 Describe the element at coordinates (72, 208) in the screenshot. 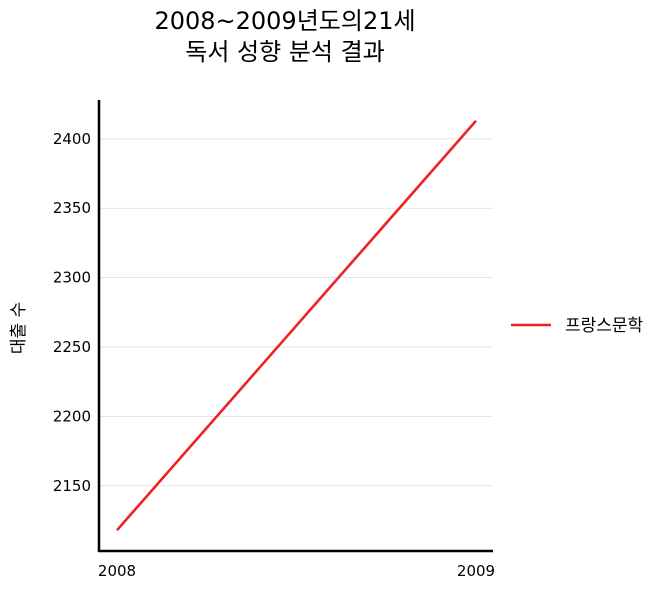

I see `y-tick-label: 2350` at that location.